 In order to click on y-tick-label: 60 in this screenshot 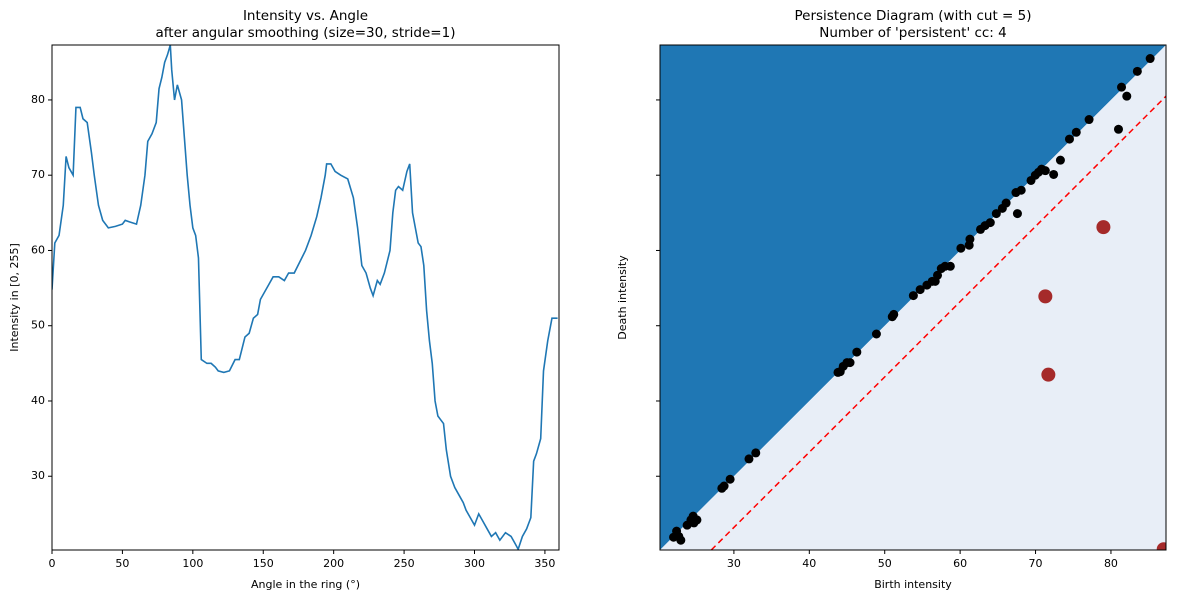, I will do `click(38, 249)`.